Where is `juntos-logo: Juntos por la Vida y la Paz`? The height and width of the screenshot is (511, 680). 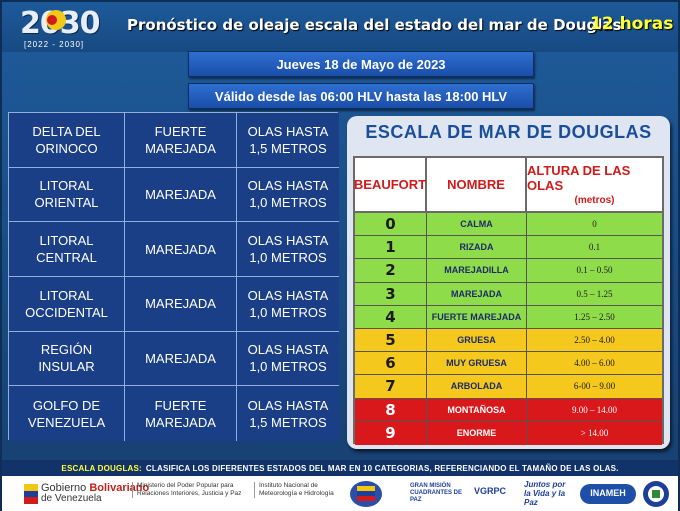
juntos-logo: Juntos por la Vida y la Paz is located at coordinates (545, 493).